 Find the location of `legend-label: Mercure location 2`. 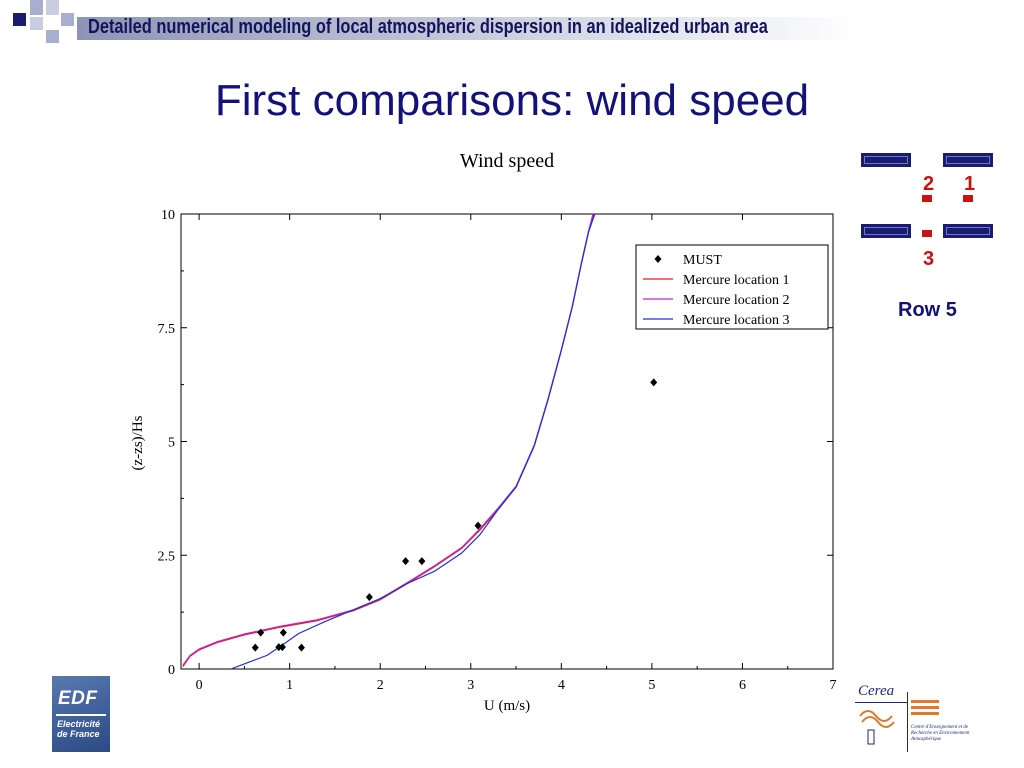

legend-label: Mercure location 2 is located at coordinates (736, 300).